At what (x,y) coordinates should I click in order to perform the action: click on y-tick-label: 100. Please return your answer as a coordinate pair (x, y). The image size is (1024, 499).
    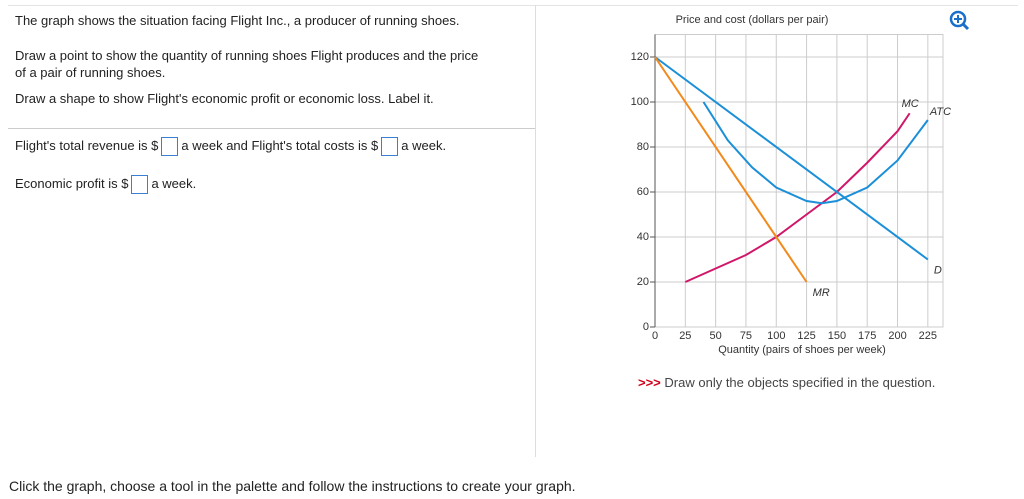
    Looking at the image, I should click on (640, 102).